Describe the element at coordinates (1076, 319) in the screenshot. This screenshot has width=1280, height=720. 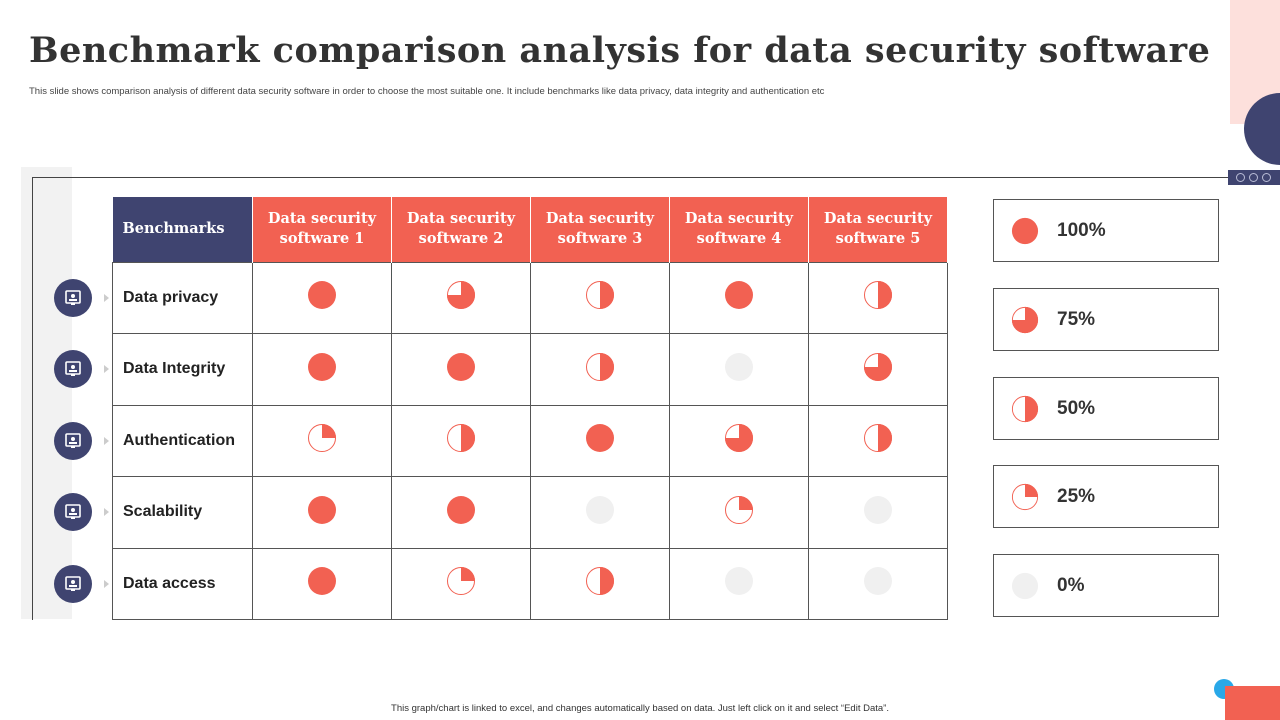
I see `legend-label: 75%` at that location.